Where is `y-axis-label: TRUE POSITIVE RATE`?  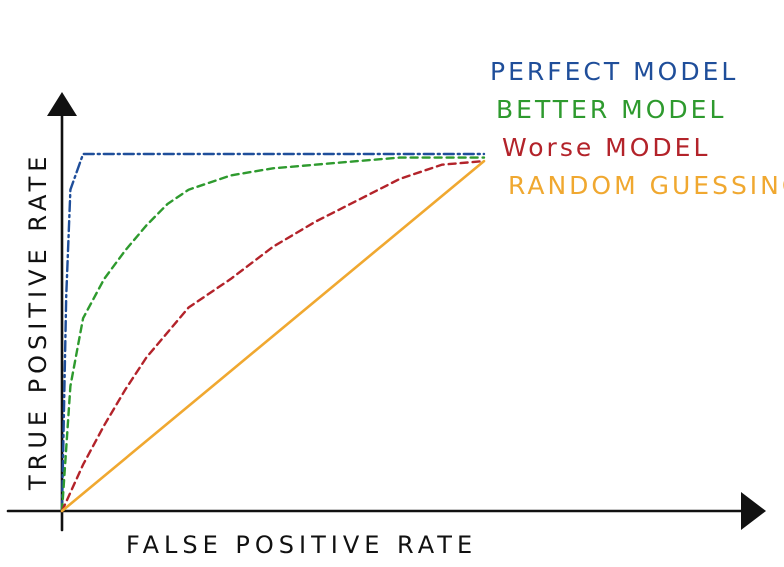 y-axis-label: TRUE POSITIVE RATE is located at coordinates (38, 321).